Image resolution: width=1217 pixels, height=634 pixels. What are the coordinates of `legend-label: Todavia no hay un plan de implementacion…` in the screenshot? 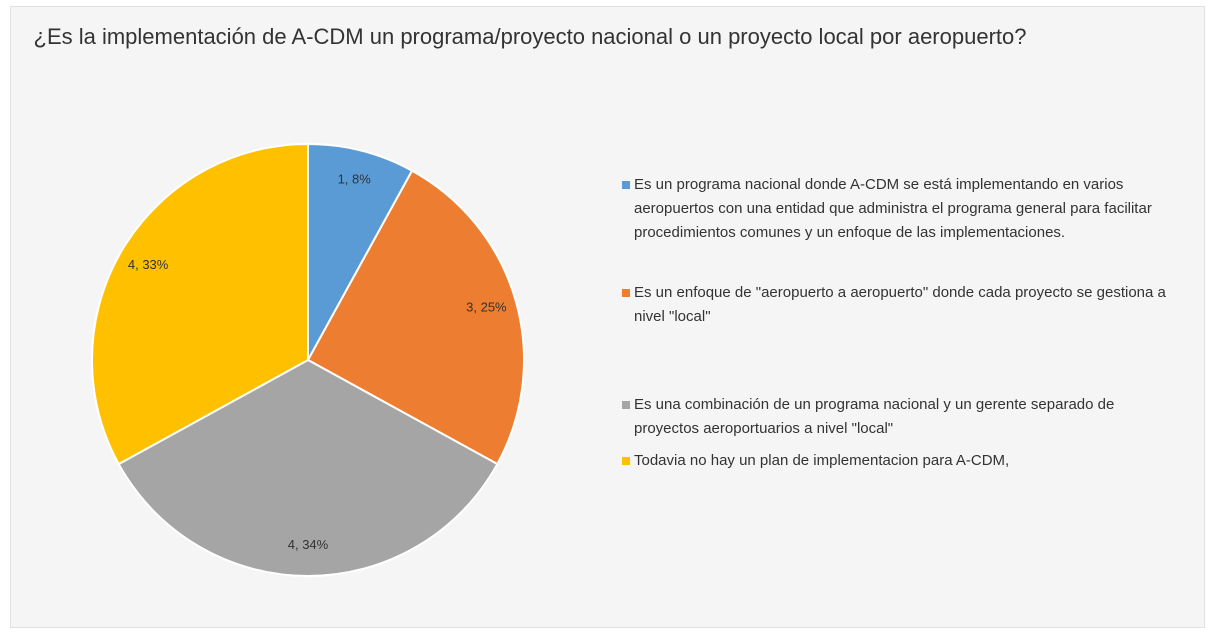 It's located at (822, 460).